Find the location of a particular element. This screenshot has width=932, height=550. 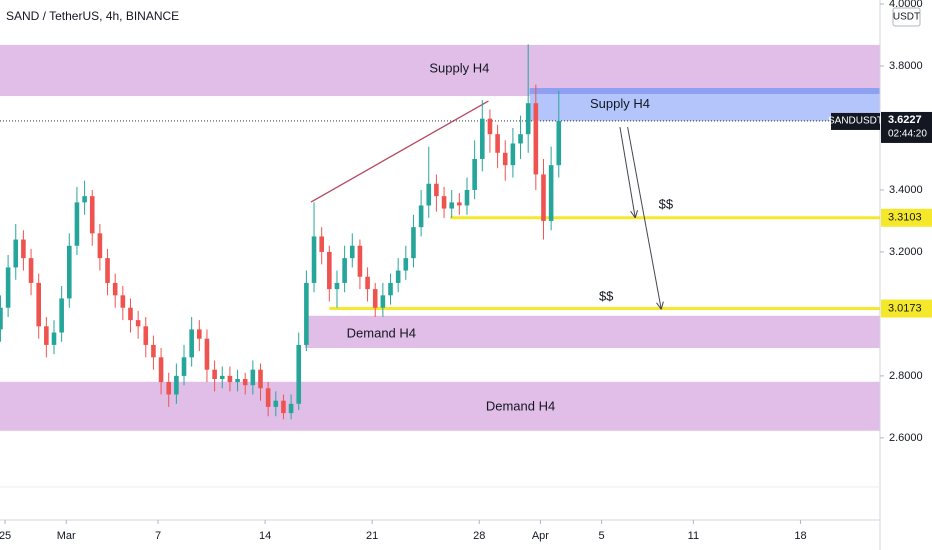

level-tag is located at coordinates (906, 217).